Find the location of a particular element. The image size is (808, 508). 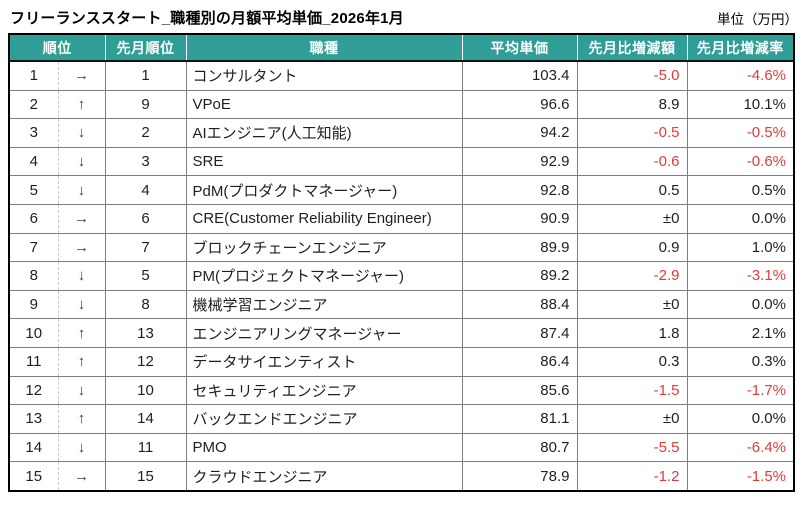

prev-rank-cell: 8 is located at coordinates (145, 304).